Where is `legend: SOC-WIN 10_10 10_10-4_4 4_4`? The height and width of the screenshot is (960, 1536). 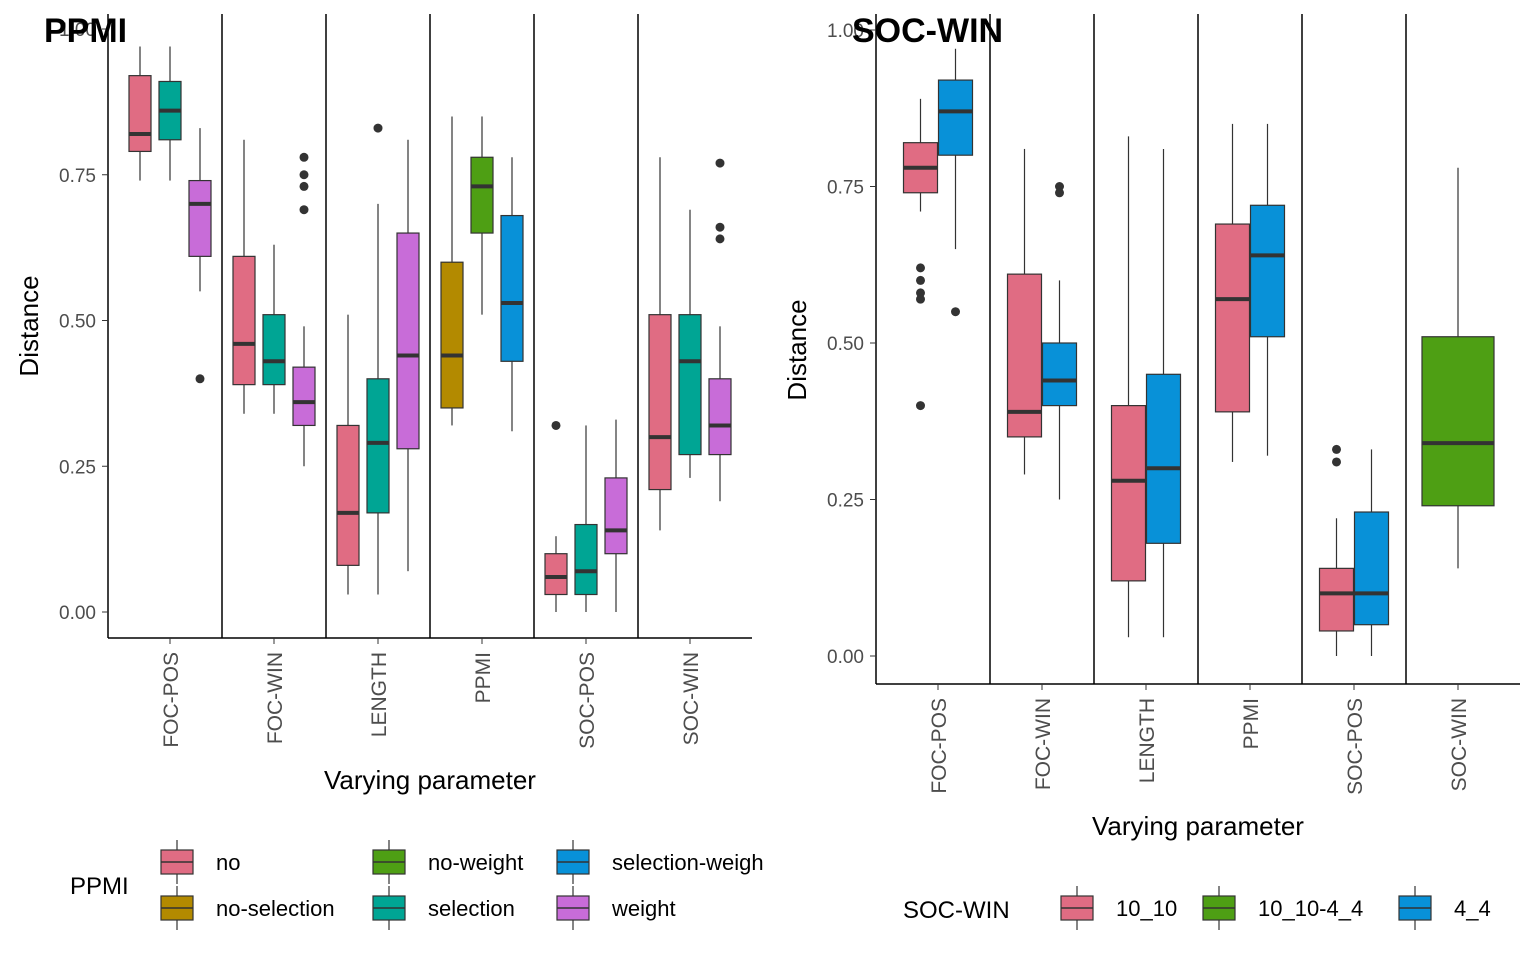
legend: SOC-WIN 10_10 10_10-4_4 4_4 is located at coordinates (1197, 908).